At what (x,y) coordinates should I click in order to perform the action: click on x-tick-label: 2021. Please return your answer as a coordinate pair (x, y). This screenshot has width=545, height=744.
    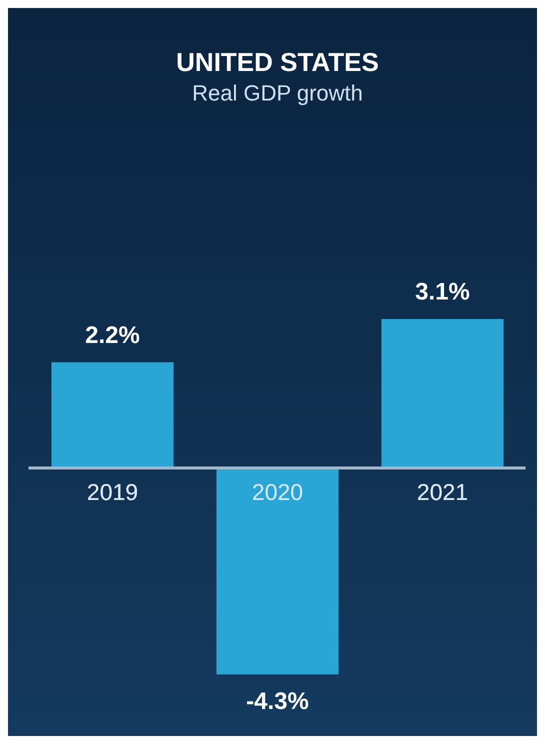
    Looking at the image, I should click on (442, 492).